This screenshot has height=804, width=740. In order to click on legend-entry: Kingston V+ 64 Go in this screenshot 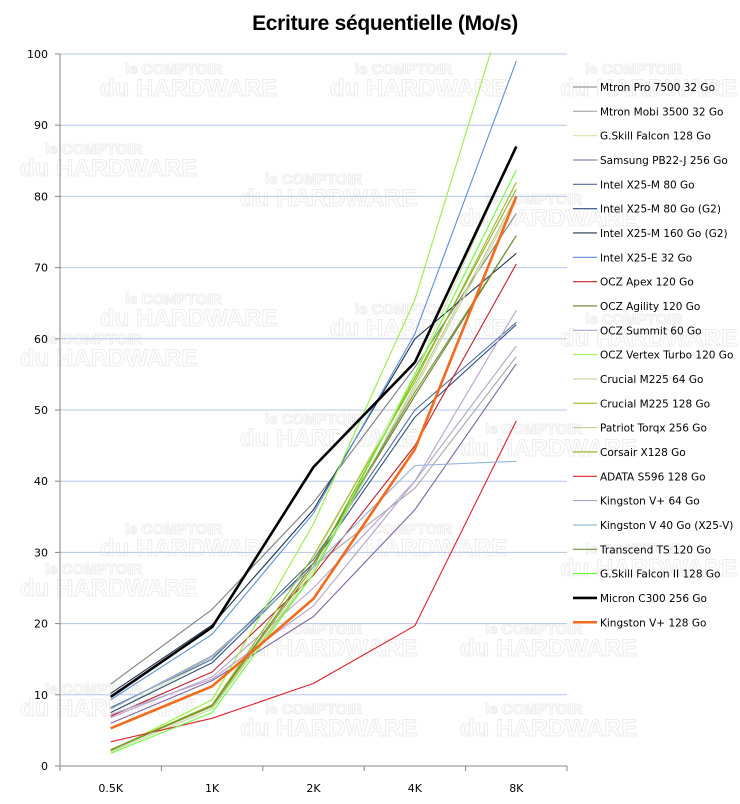, I will do `click(636, 502)`.